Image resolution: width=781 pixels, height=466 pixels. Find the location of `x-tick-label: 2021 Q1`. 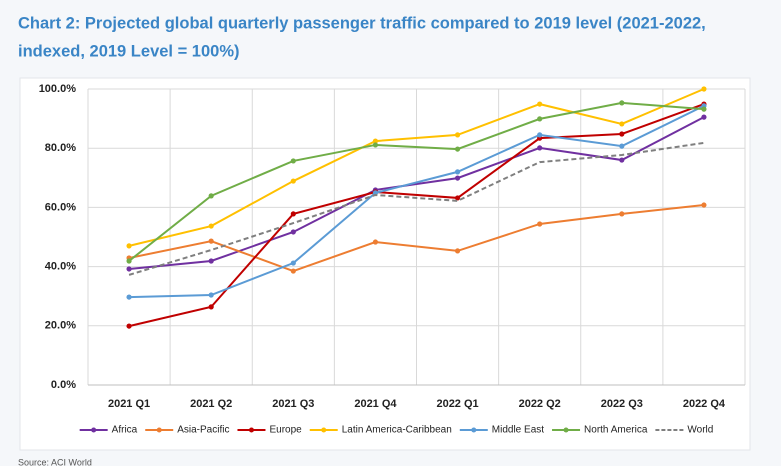

x-tick-label: 2021 Q1 is located at coordinates (129, 404).